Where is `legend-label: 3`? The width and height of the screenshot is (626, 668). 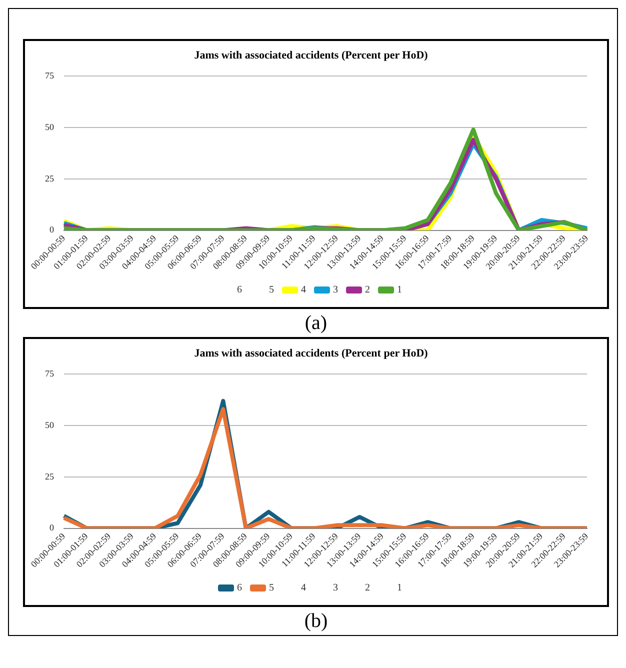
legend-label: 3 is located at coordinates (335, 290).